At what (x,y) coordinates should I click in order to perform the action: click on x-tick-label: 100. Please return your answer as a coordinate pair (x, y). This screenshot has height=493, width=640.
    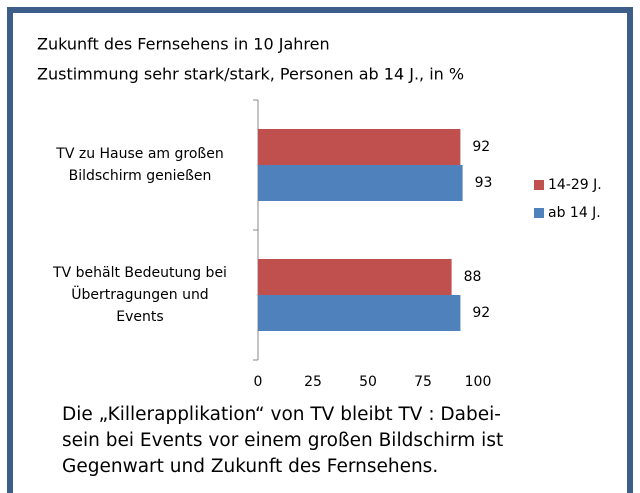
    Looking at the image, I should click on (478, 382).